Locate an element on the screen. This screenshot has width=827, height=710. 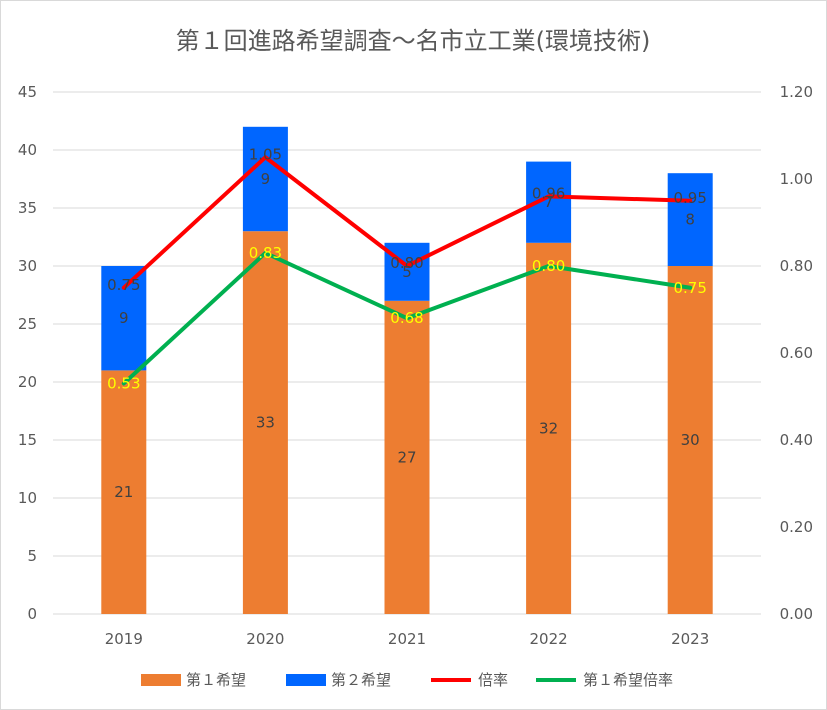
x-tick-label: 2023 is located at coordinates (690, 639).